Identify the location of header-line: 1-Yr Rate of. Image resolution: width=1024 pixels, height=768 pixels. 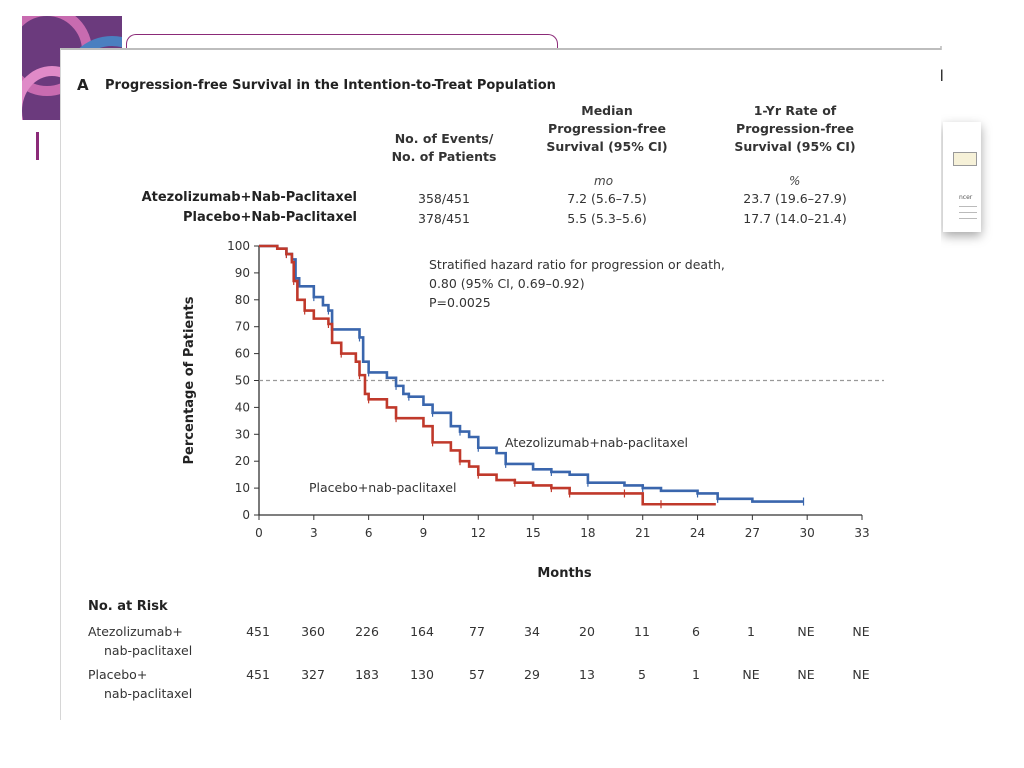
(795, 110).